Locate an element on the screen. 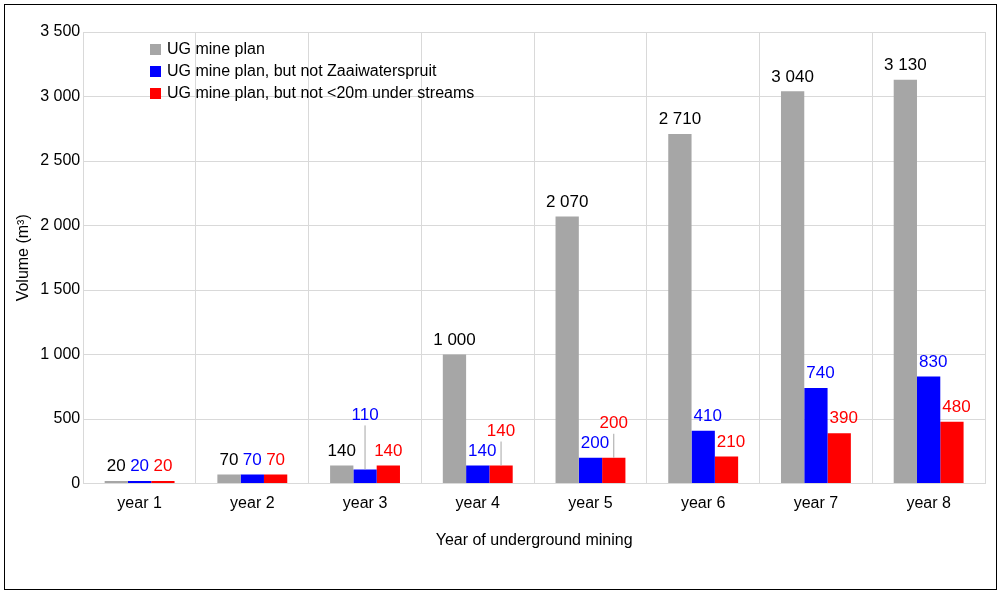  legend-label: UG mine plan is located at coordinates (216, 49).